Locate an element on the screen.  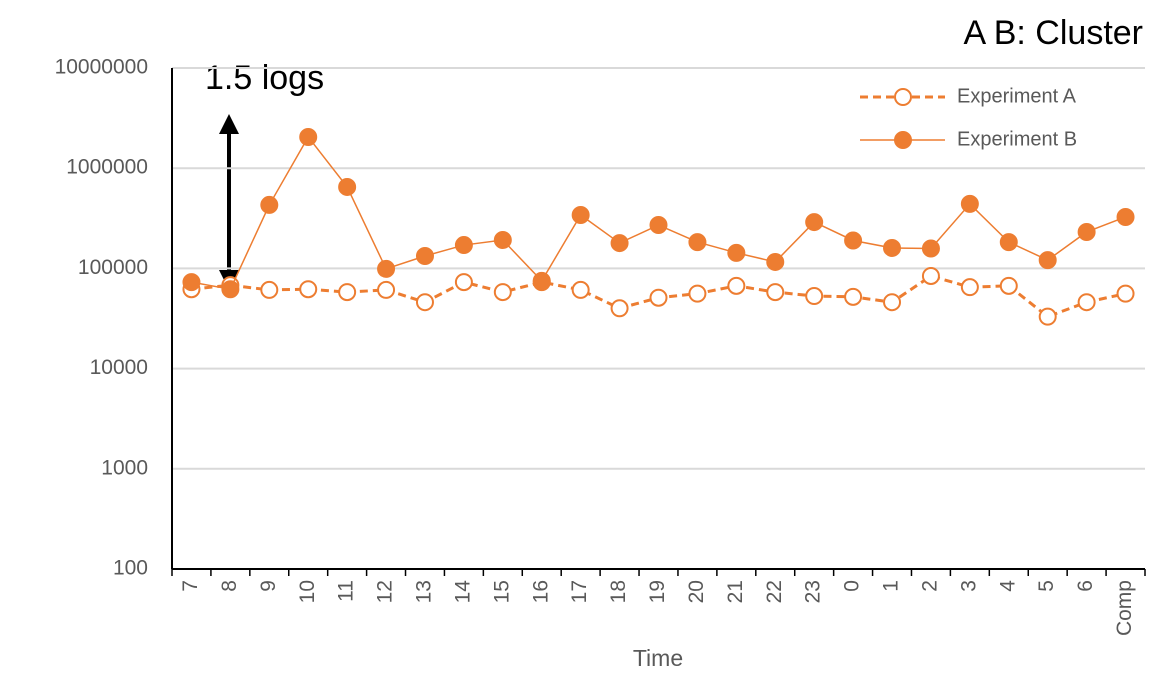
legend-label: Experiment A is located at coordinates (1017, 96).